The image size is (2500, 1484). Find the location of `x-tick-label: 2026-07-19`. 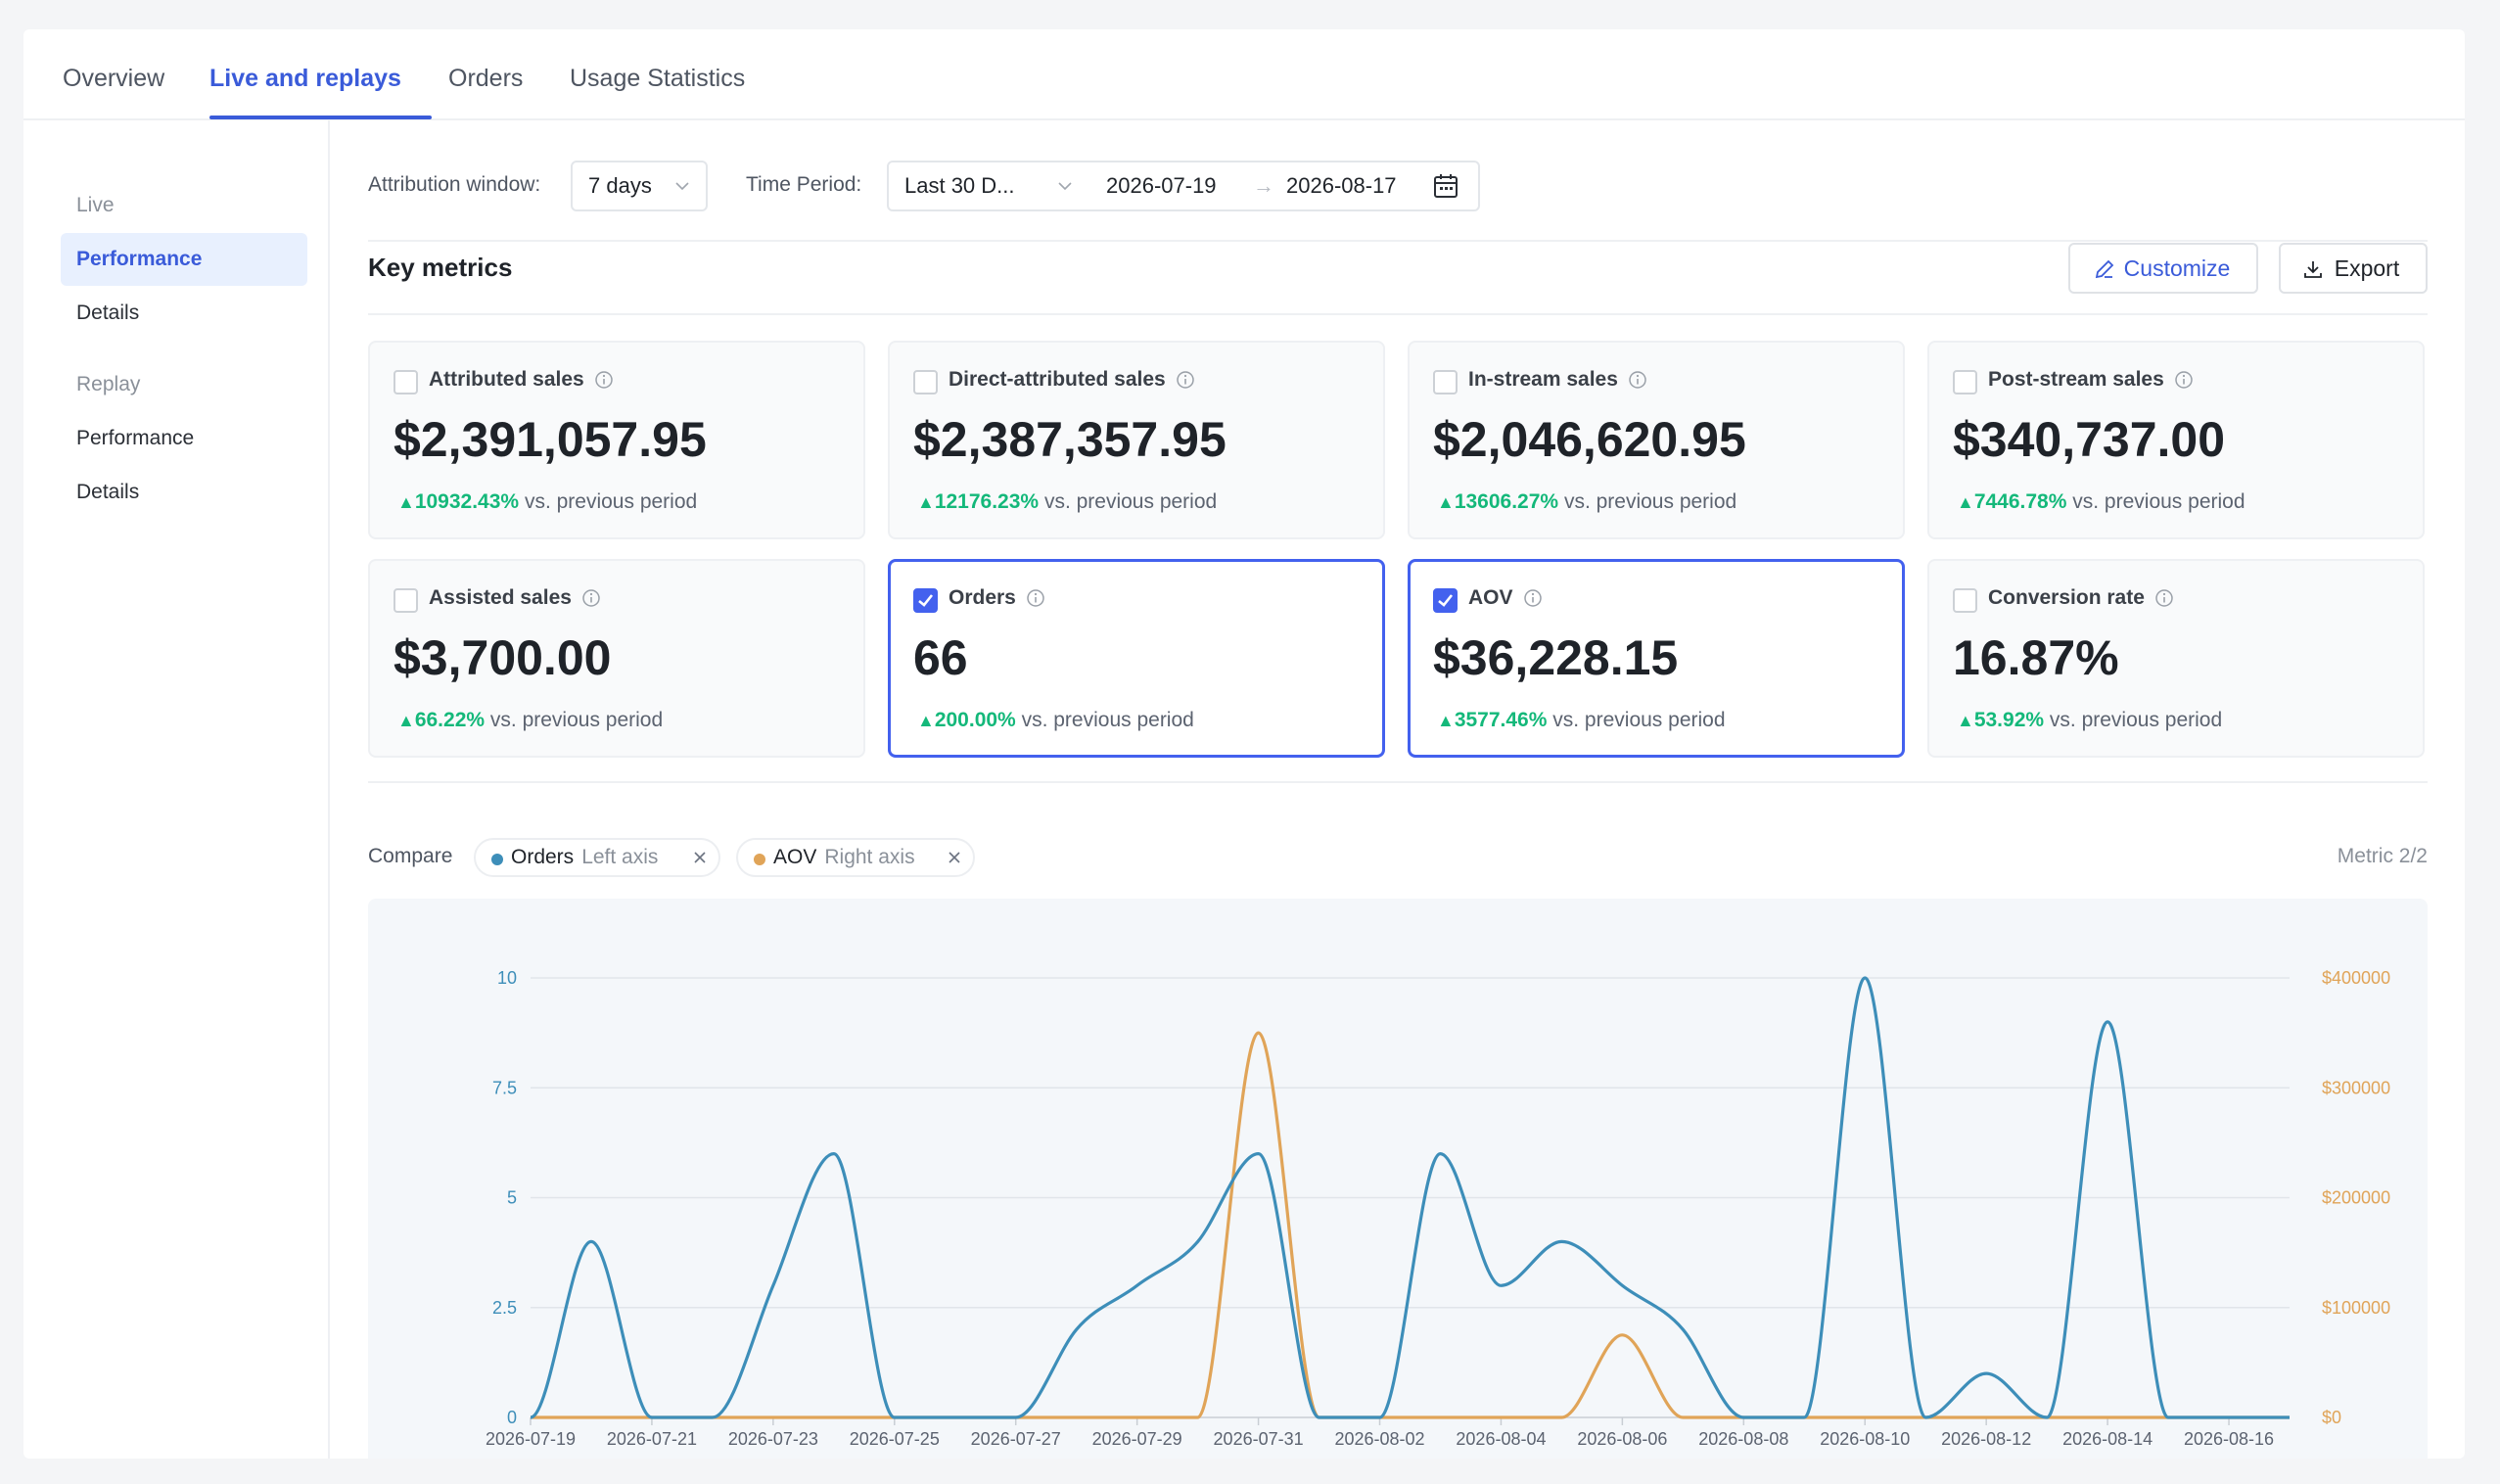

x-tick-label: 2026-07-19 is located at coordinates (531, 1439).